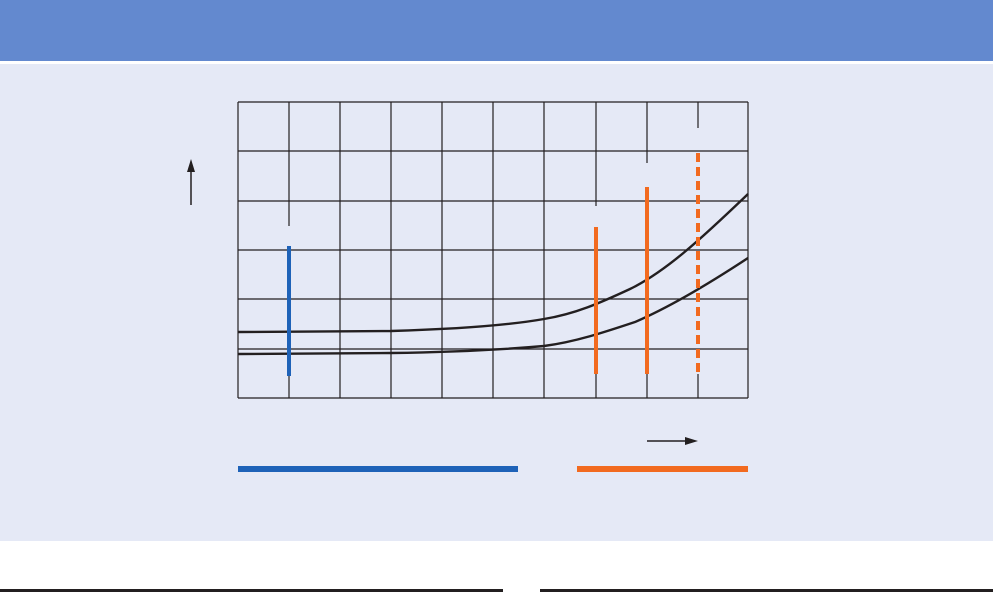 This screenshot has width=993, height=594. I want to click on upper-curve, so click(493, 263).